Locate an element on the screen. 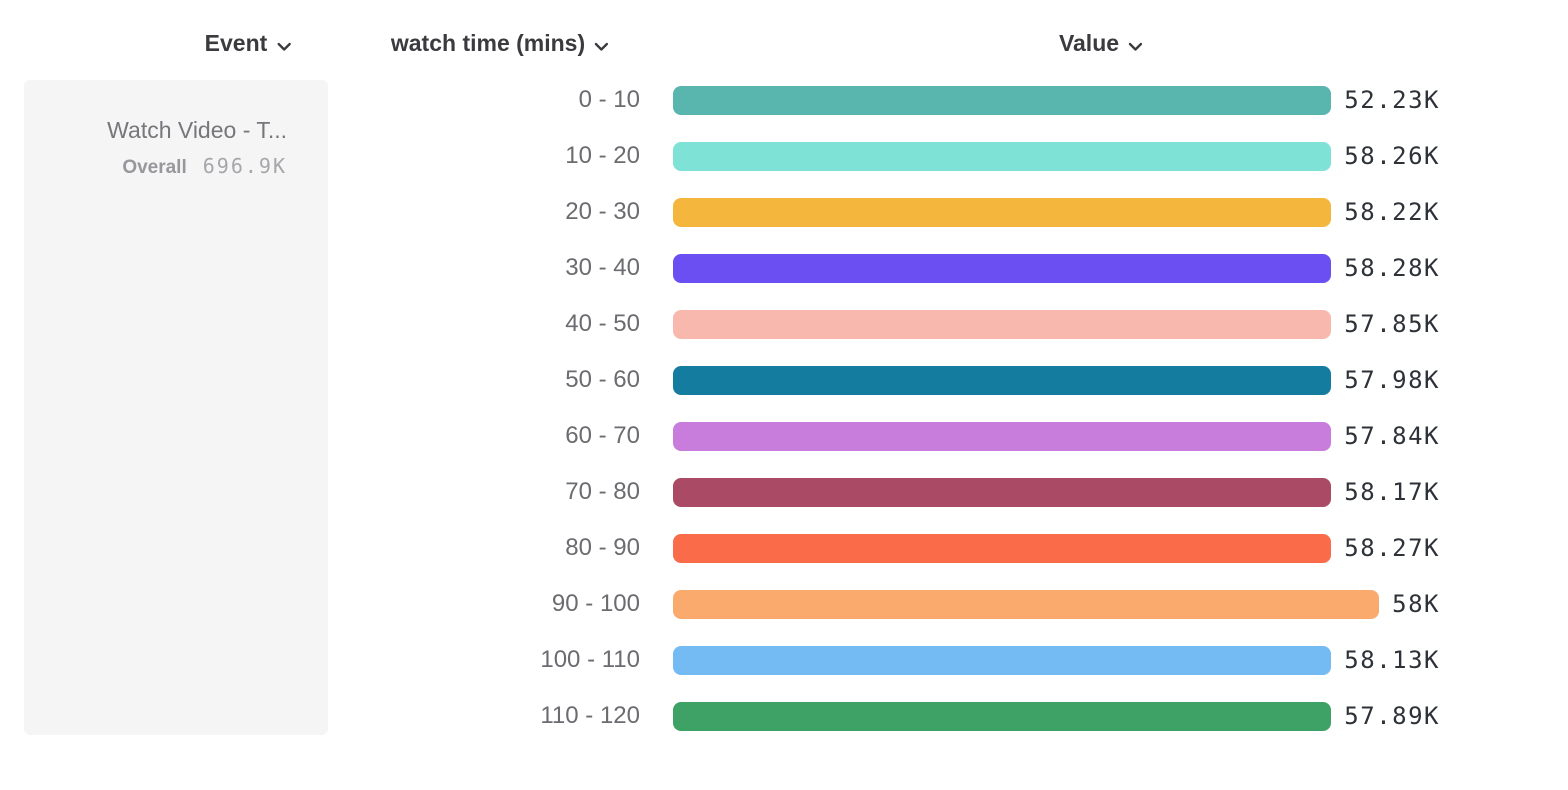 The height and width of the screenshot is (790, 1568). bar-category-label: 50 - 60 is located at coordinates (602, 379).